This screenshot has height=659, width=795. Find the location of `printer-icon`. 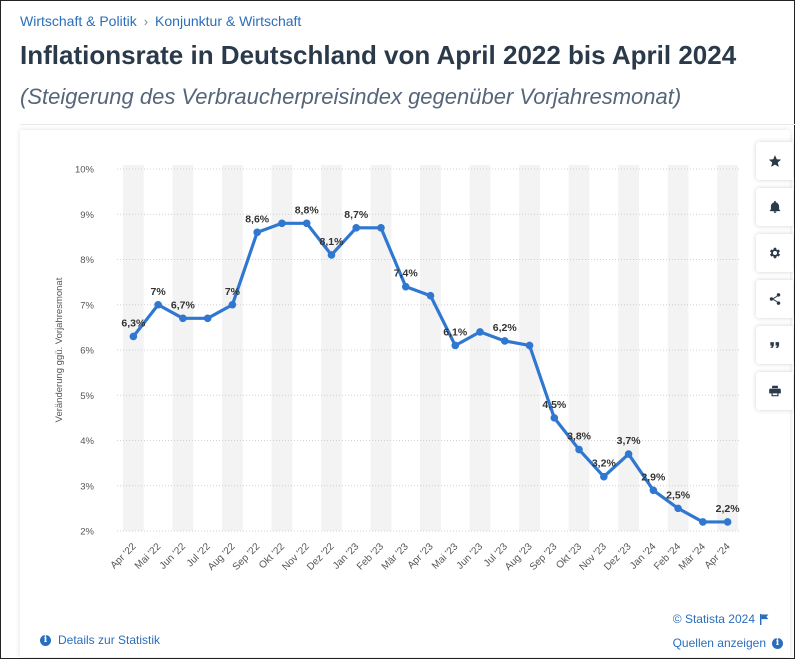

printer-icon is located at coordinates (774, 391).